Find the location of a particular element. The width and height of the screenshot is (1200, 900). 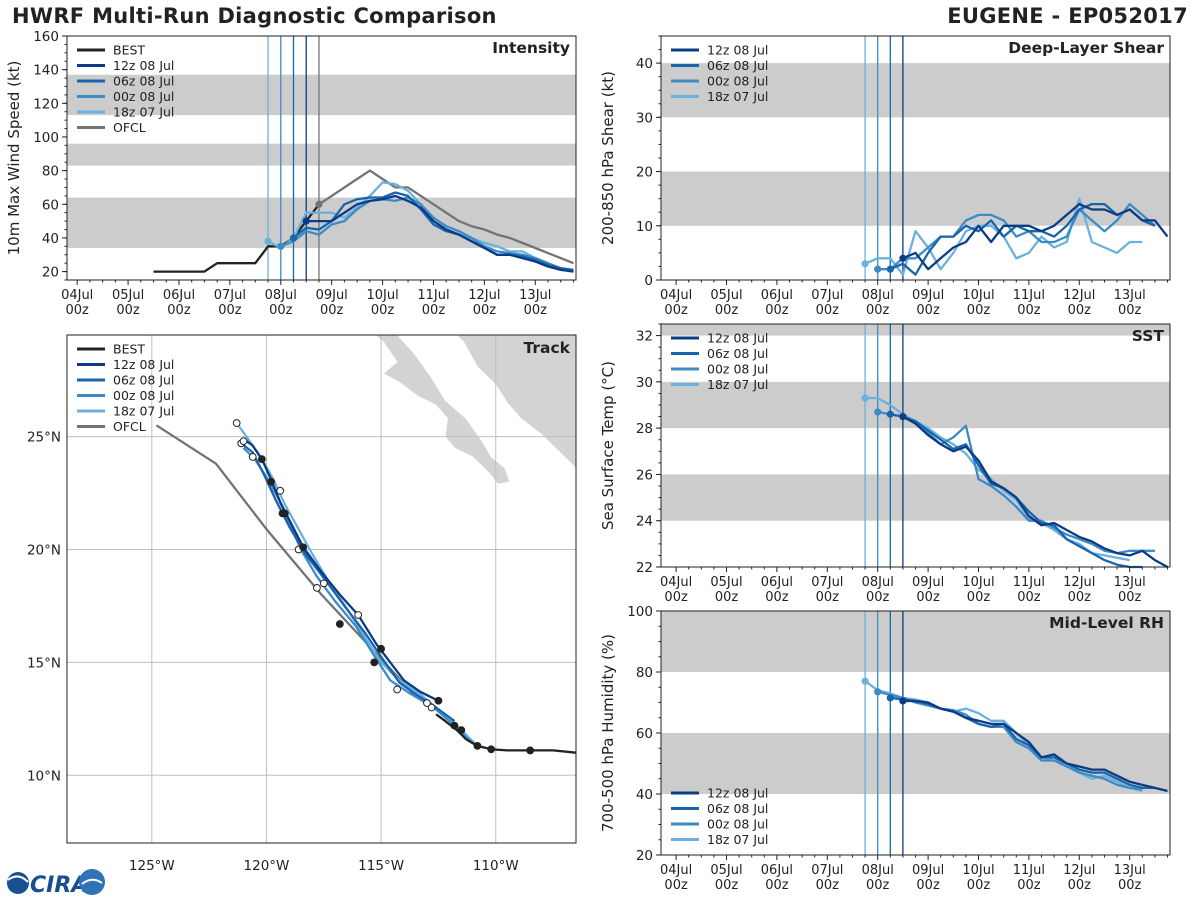

y-tick-label: 20 is located at coordinates (644, 173).